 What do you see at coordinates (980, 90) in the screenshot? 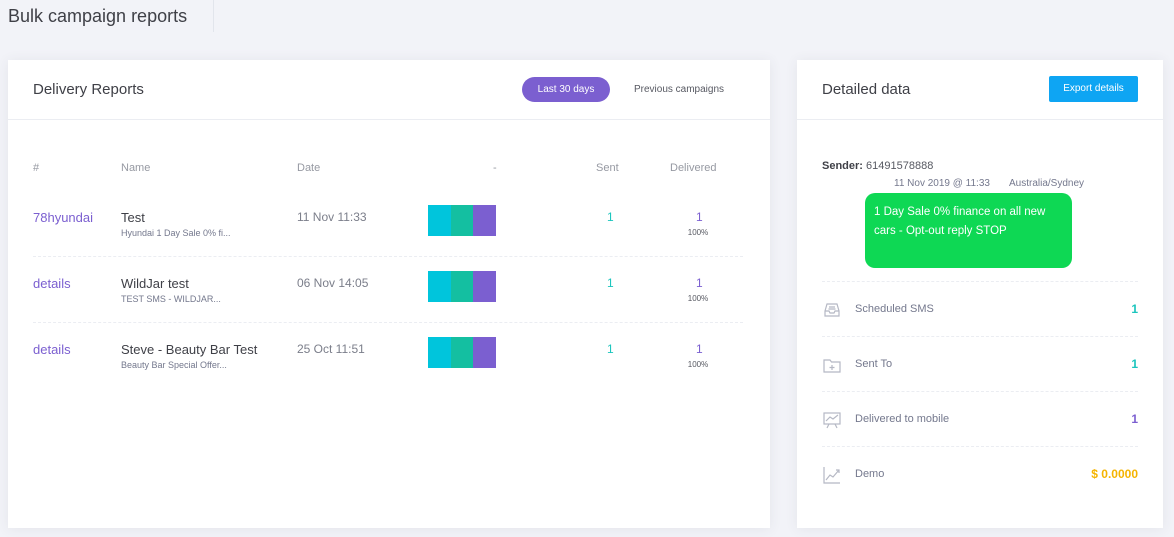
I see `detailed-data-header: Detailed data Export details` at bounding box center [980, 90].